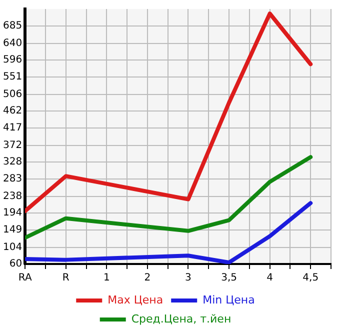 This screenshot has height=335, width=345. I want to click on legend-label: Сред.Цена, т.йен, so click(181, 319).